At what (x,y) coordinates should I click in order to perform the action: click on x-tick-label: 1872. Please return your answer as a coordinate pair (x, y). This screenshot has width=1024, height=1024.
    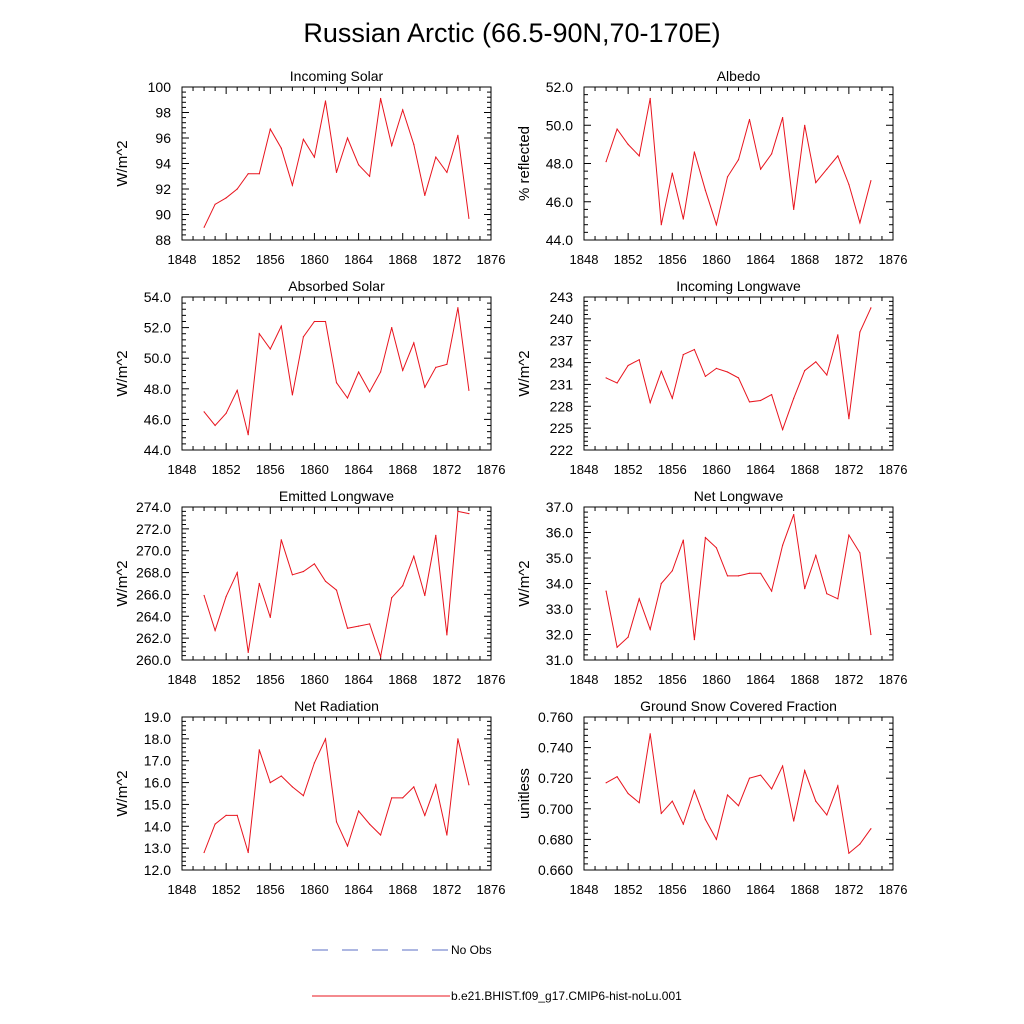
    Looking at the image, I should click on (848, 679).